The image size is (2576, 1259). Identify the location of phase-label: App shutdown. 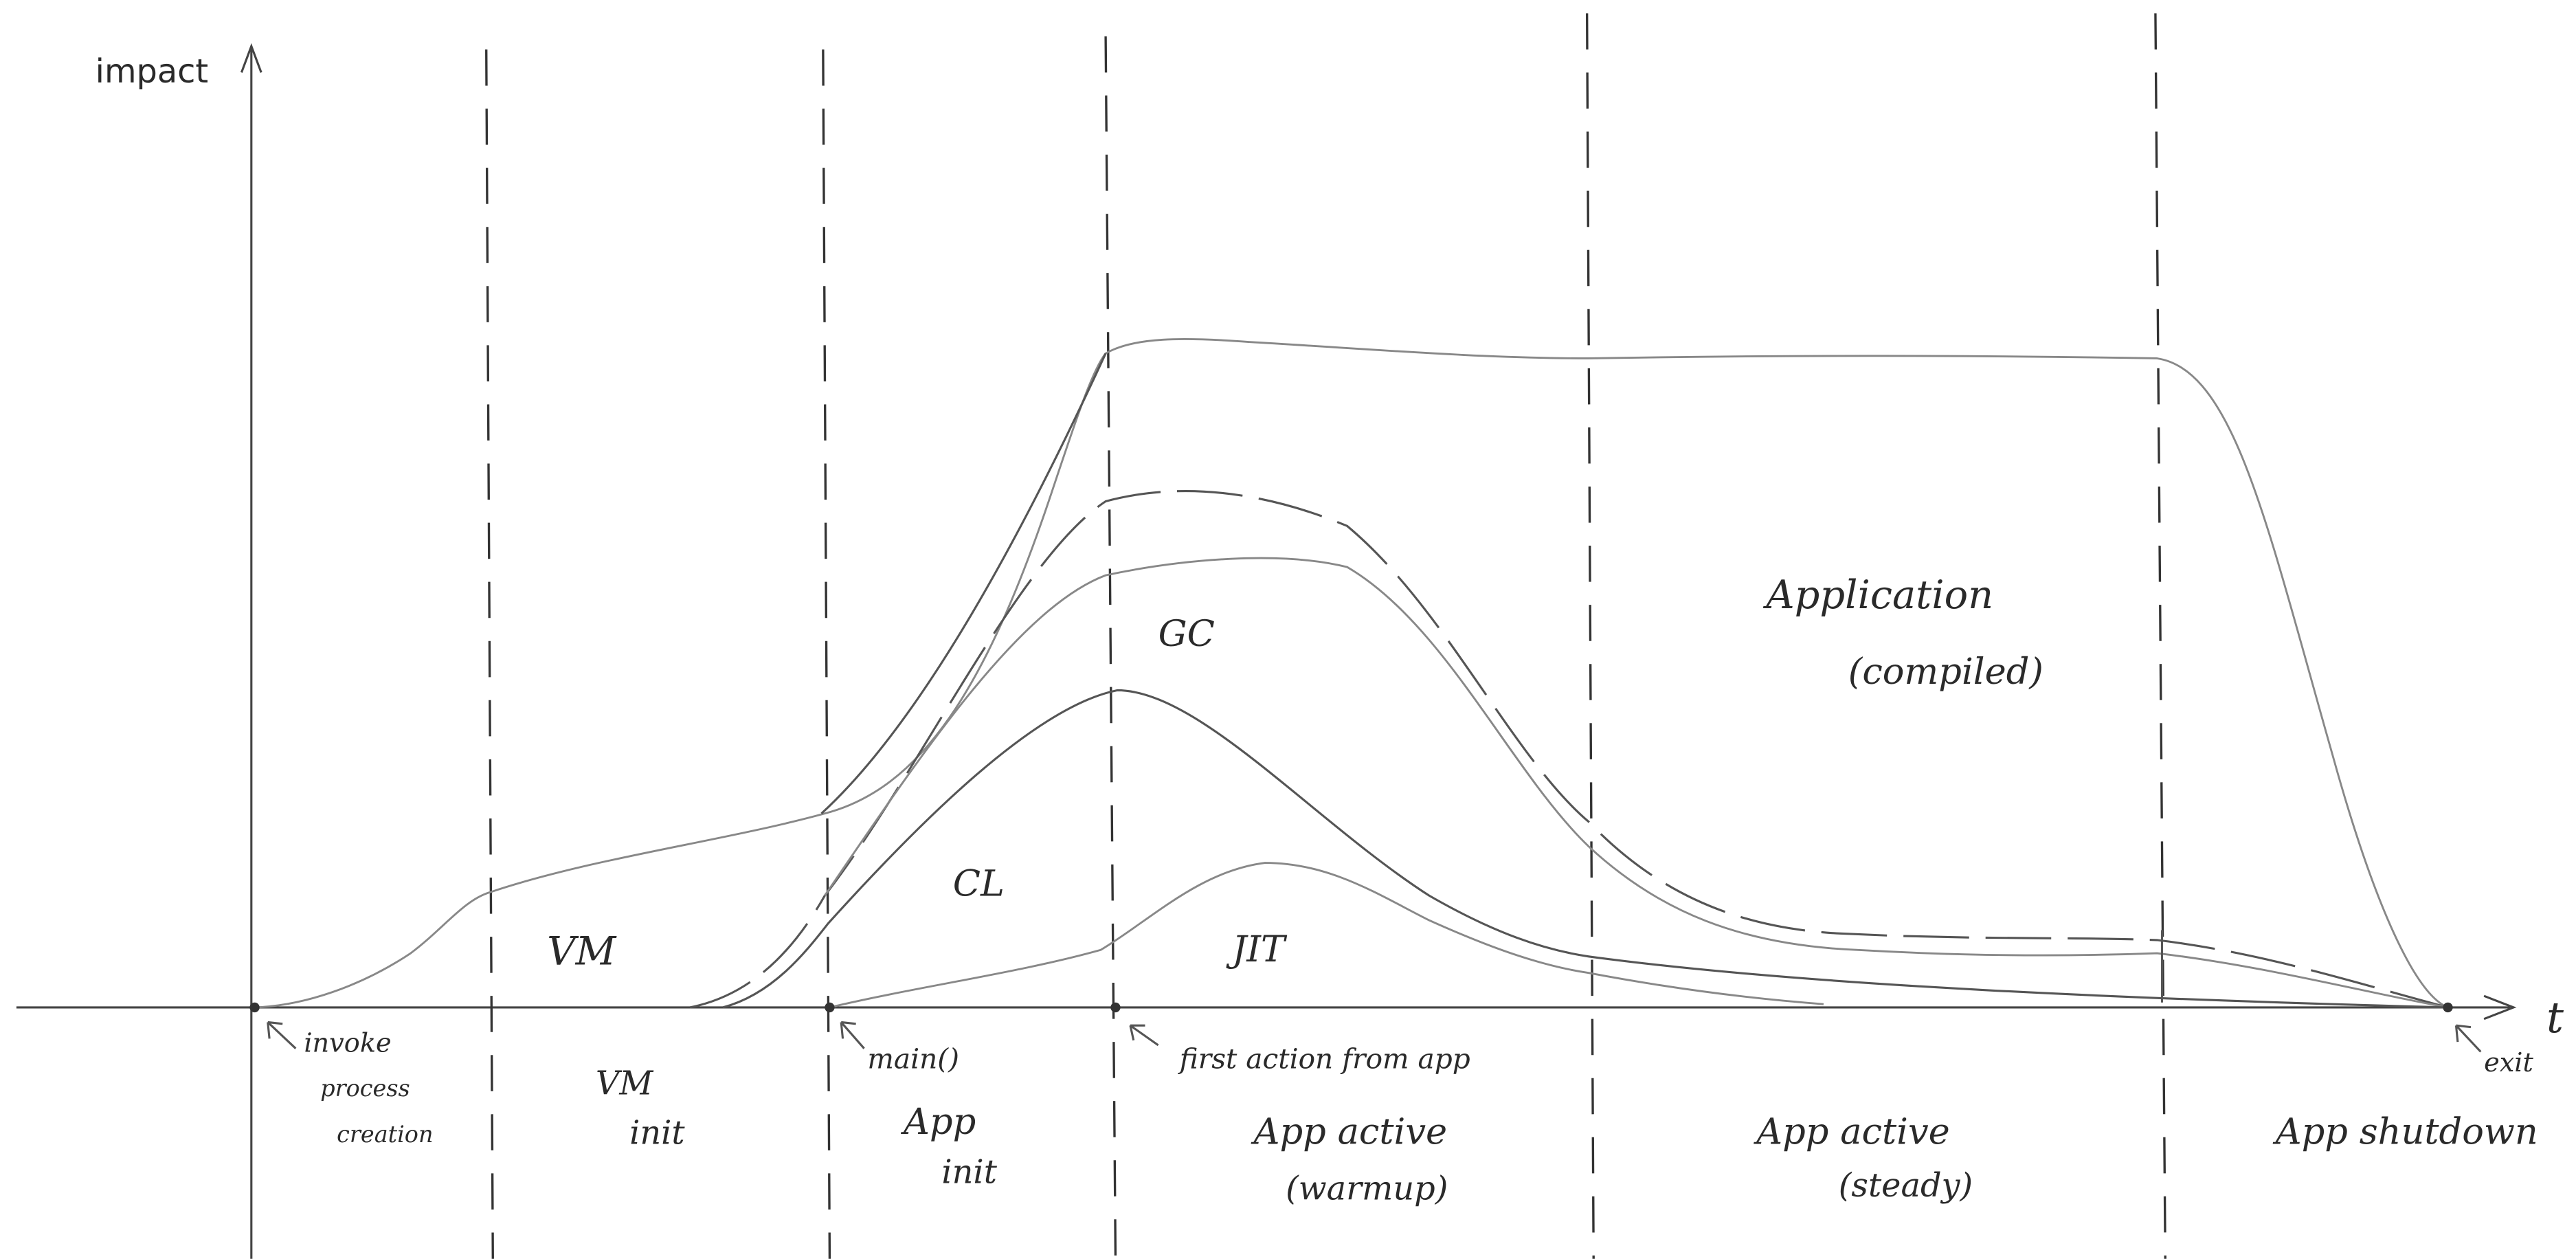
(2405, 1131).